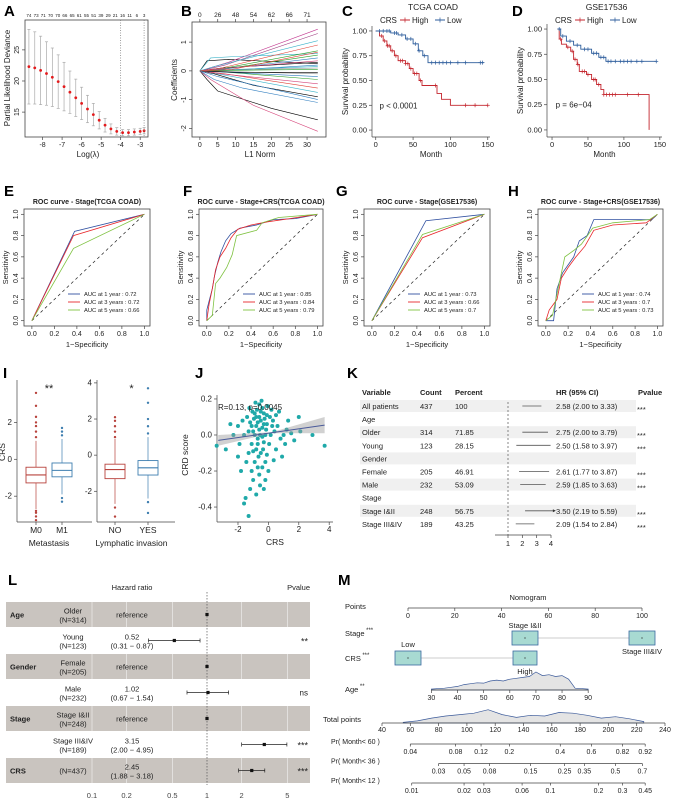  Describe the element at coordinates (428, 267) in the screenshot. I see `roc-curve` at that location.